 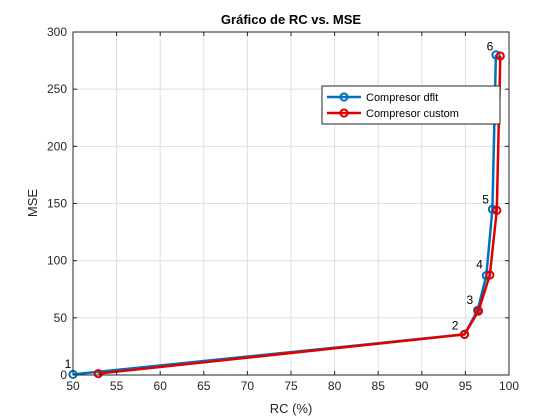 What do you see at coordinates (470, 300) in the screenshot?
I see `point-label: 3` at bounding box center [470, 300].